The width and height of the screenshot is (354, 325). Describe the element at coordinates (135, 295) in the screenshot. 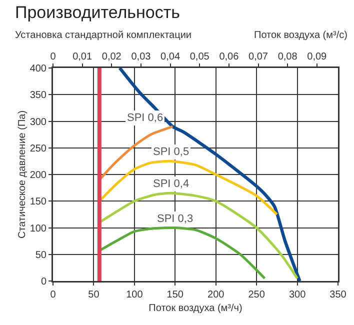

I see `x-tick-label: 100` at that location.